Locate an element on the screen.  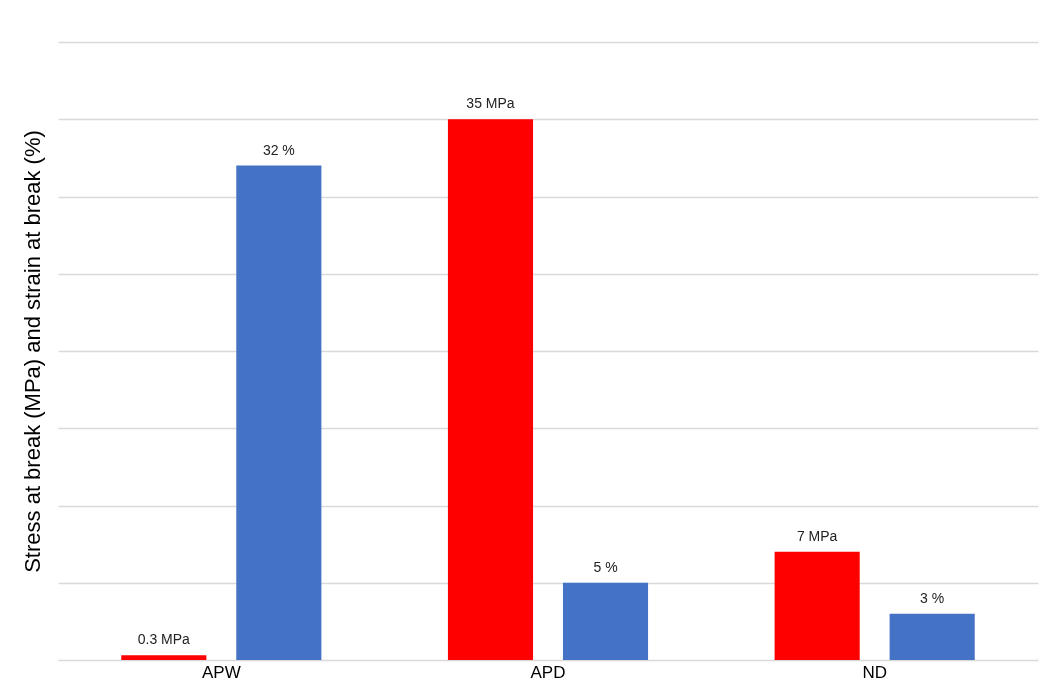
data-label: 0.3 MPa is located at coordinates (164, 639).